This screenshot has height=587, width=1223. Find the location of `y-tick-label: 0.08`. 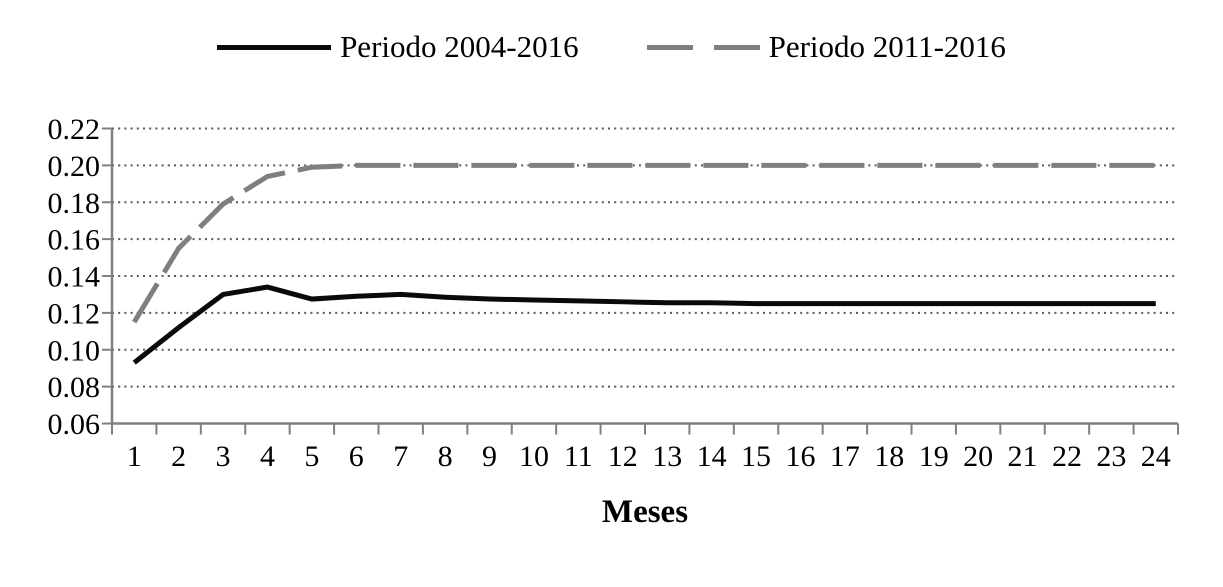

y-tick-label: 0.08 is located at coordinates (74, 387).